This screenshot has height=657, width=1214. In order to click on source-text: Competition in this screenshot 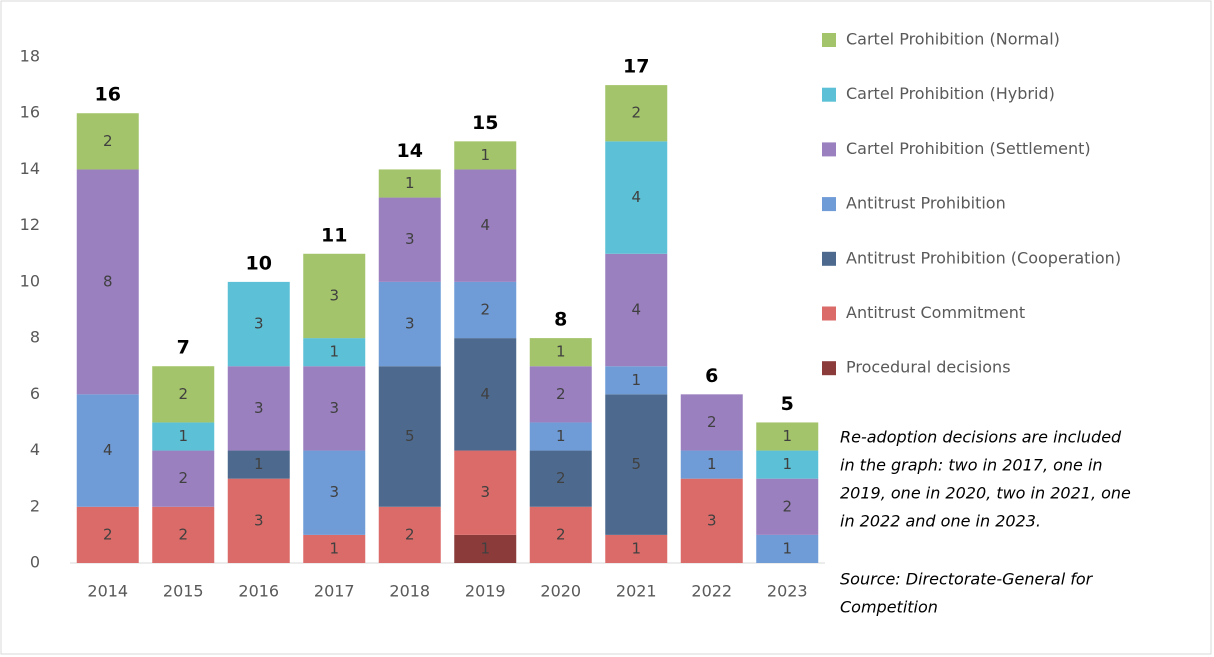, I will do `click(889, 607)`.